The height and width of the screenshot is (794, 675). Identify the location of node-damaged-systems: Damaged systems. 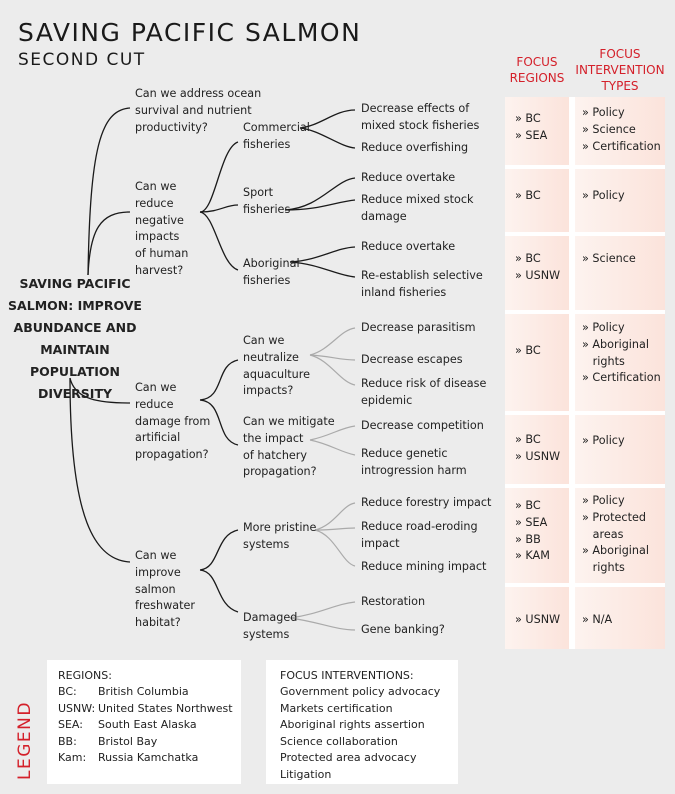
(270, 626).